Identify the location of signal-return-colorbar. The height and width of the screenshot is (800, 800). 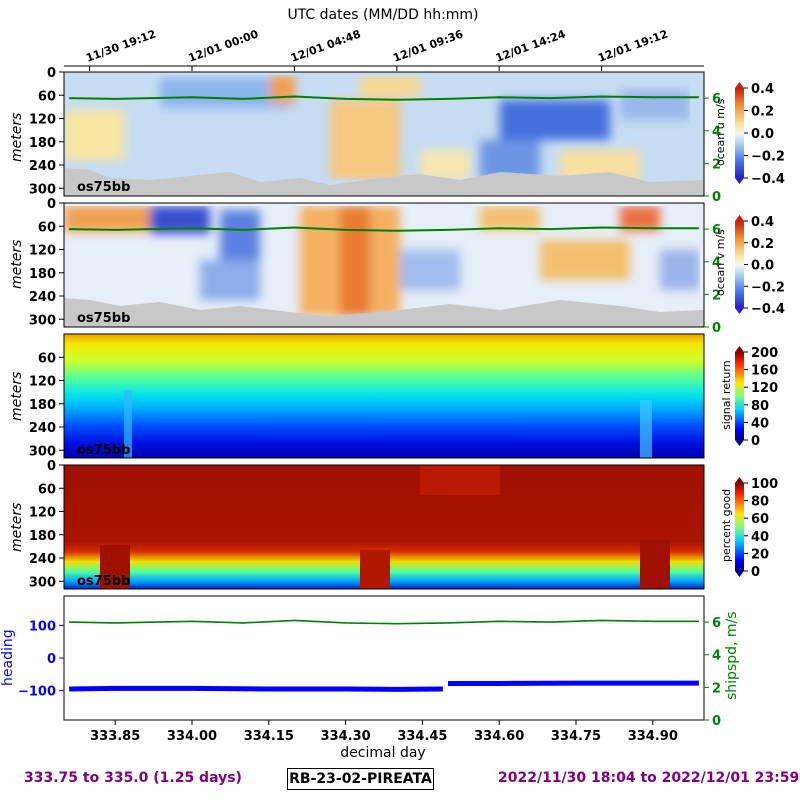
(739, 396).